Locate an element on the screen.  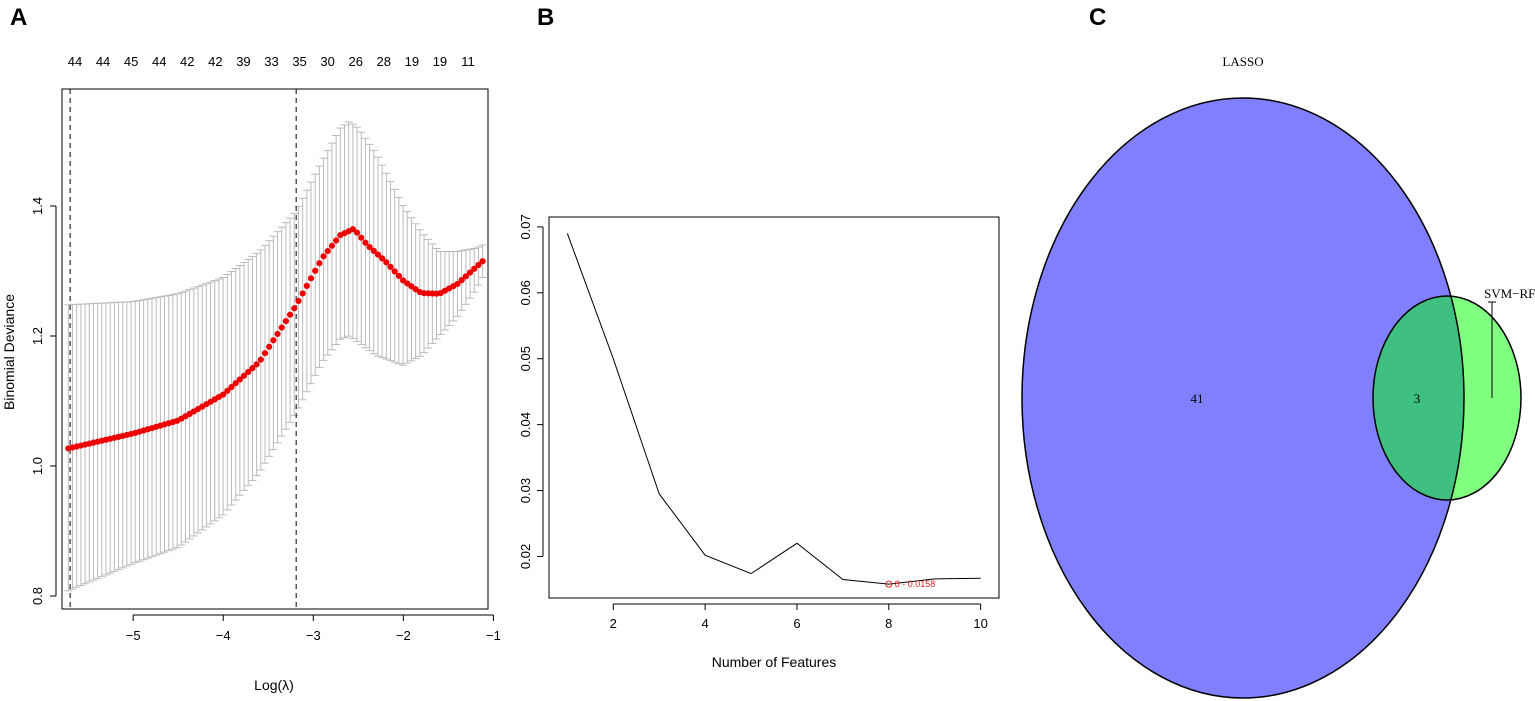
x-tick-label: 4 is located at coordinates (705, 623).